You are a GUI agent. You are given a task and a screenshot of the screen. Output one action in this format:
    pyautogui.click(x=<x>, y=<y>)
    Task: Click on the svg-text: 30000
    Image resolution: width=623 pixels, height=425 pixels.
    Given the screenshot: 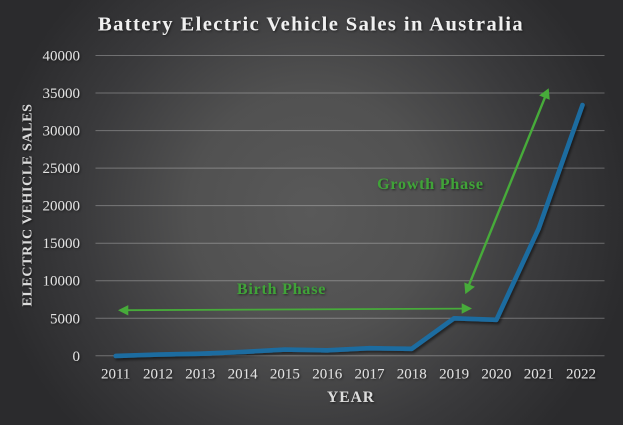 What is the action you would take?
    pyautogui.click(x=62, y=132)
    